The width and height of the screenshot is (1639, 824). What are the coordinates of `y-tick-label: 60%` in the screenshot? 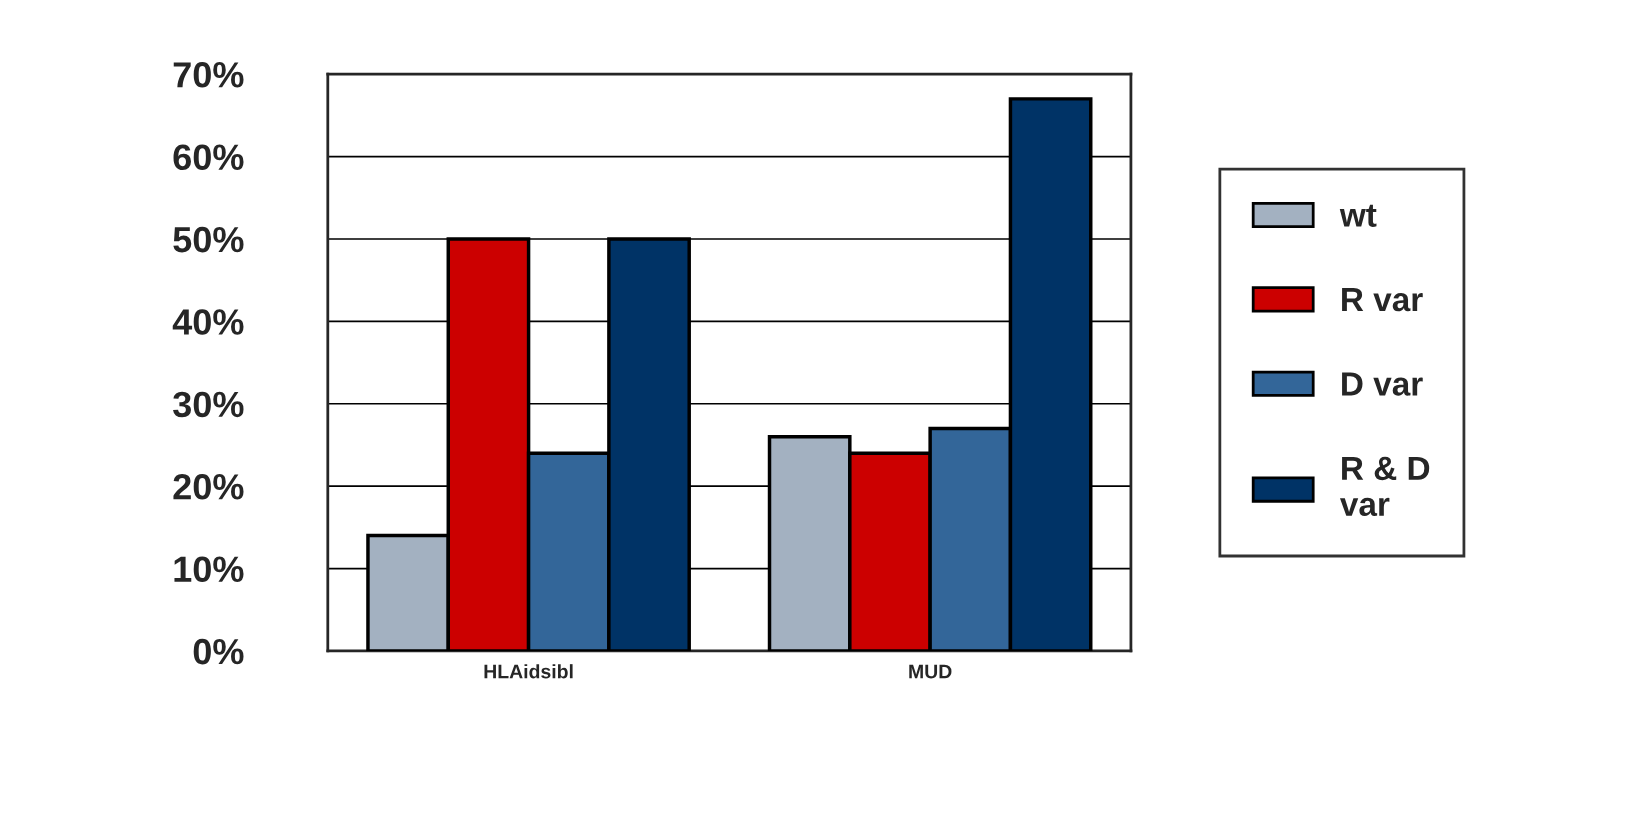 It's located at (208, 157).